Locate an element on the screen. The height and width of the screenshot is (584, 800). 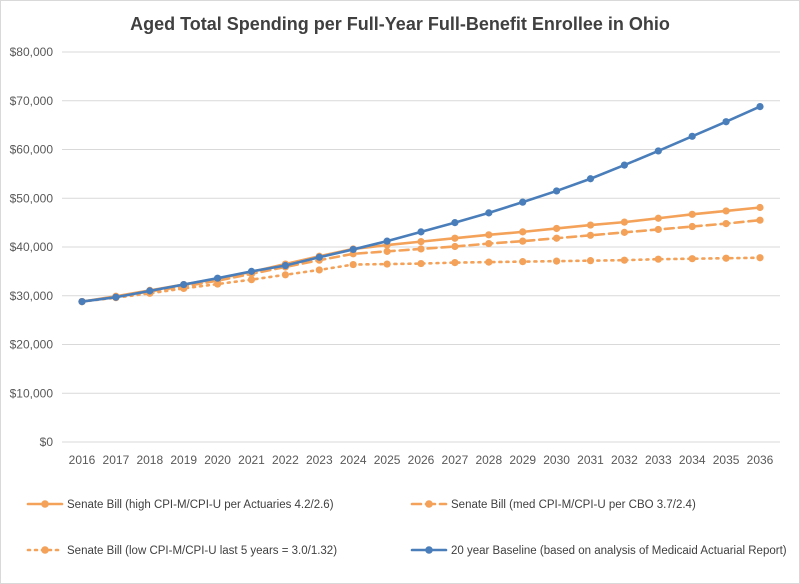
y-tick-label: $70,000 is located at coordinates (32, 101).